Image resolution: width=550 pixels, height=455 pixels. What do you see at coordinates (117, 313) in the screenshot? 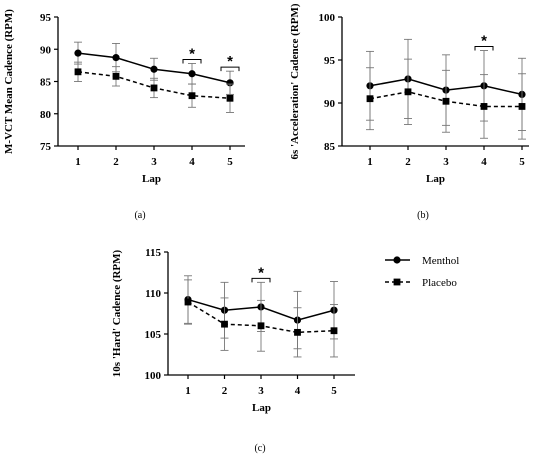
I see `y-axis-label: 10s 'Hard' Cadence (RPM)` at bounding box center [117, 313].